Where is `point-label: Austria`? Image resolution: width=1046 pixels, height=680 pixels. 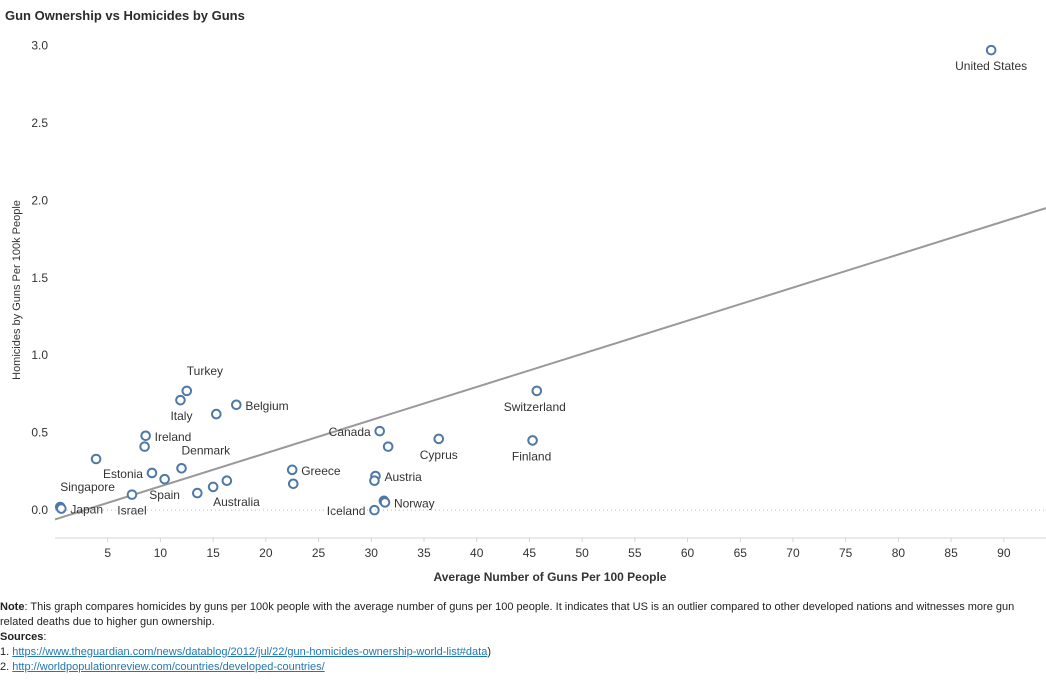
point-label: Austria is located at coordinates (403, 477).